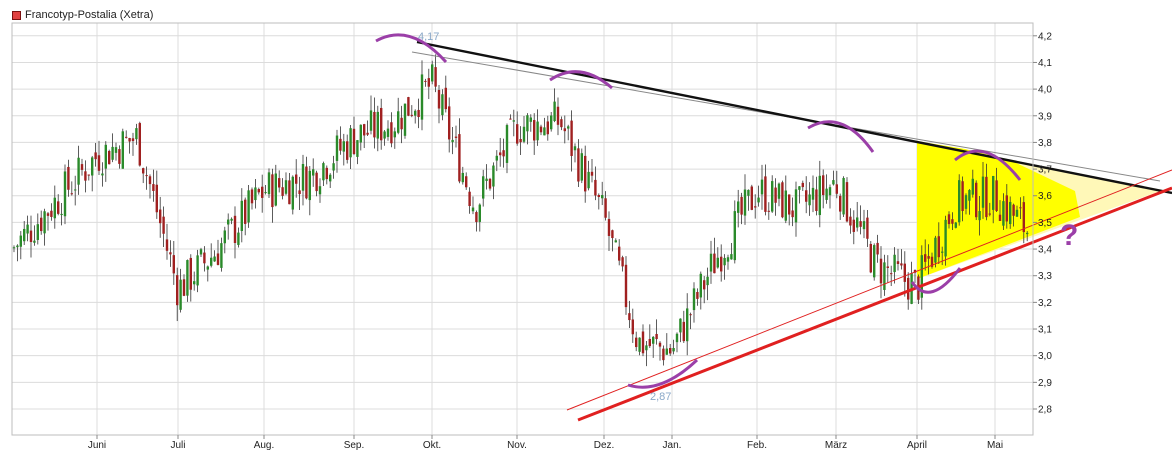 This screenshot has height=461, width=1172. What do you see at coordinates (411, 48) in the screenshot?
I see `peak-arc` at bounding box center [411, 48].